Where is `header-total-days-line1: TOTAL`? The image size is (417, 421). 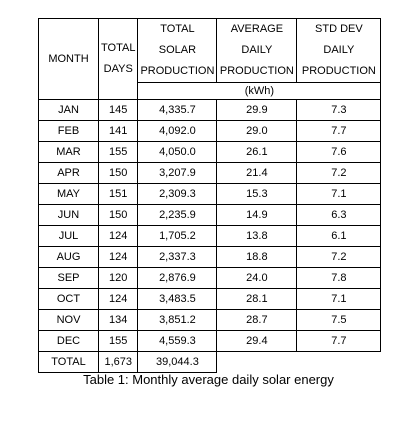 header-total-days-line1: TOTAL is located at coordinates (118, 48).